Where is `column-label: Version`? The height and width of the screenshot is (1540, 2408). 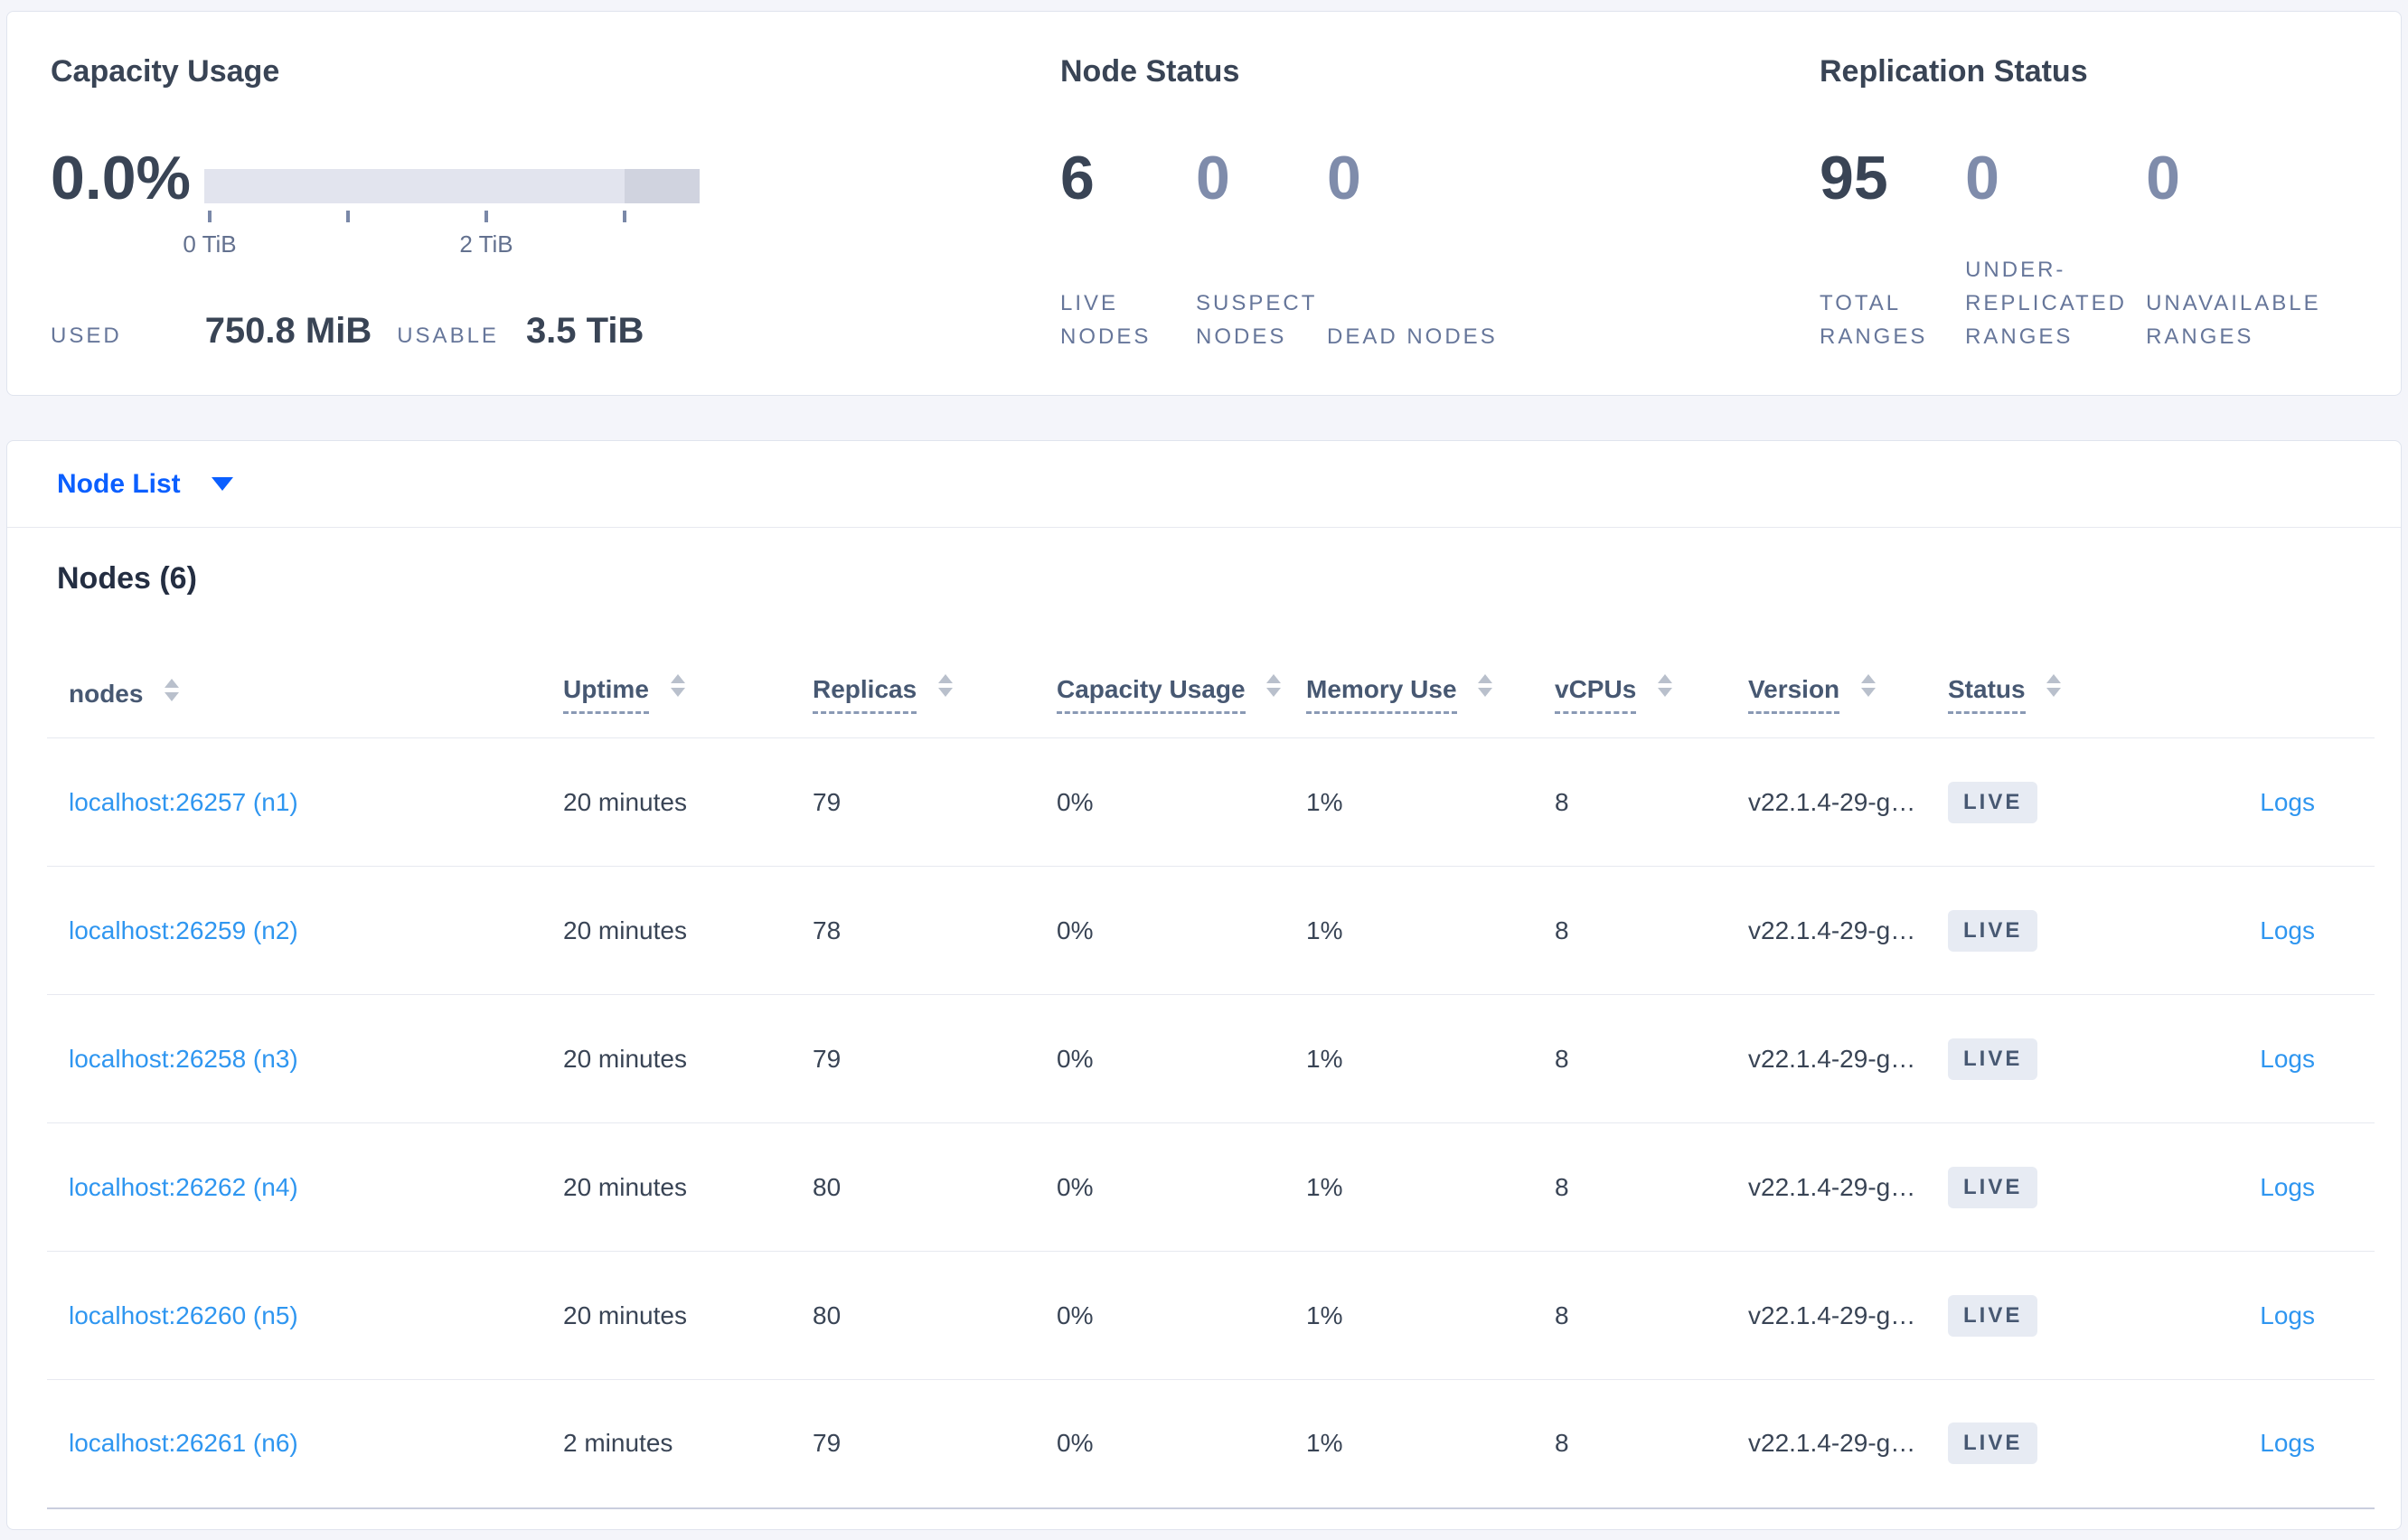
column-label: Version is located at coordinates (1794, 694).